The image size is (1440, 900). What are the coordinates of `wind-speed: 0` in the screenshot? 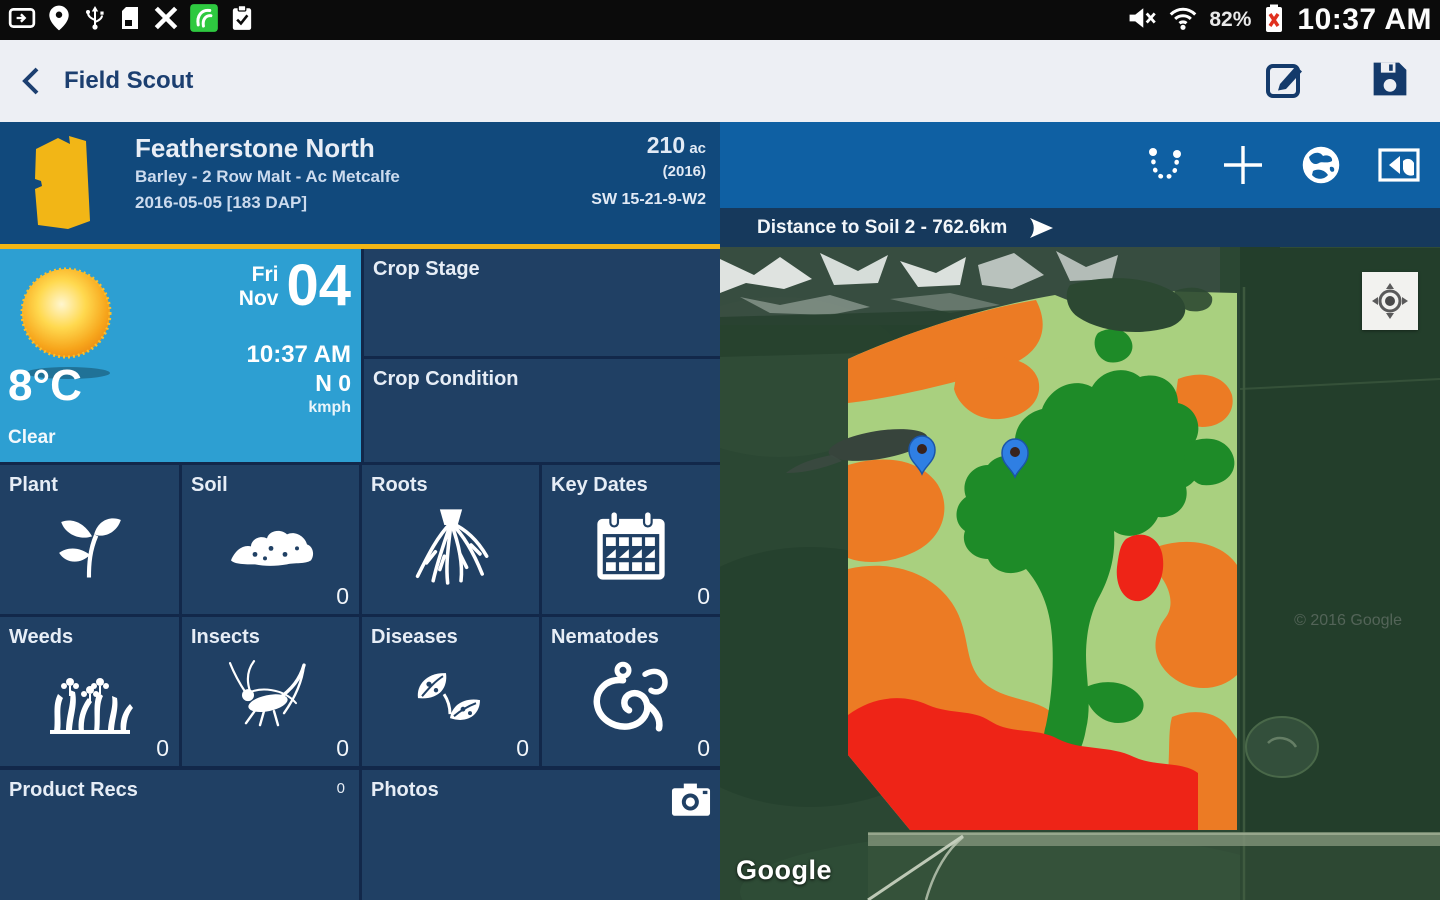 It's located at (344, 383).